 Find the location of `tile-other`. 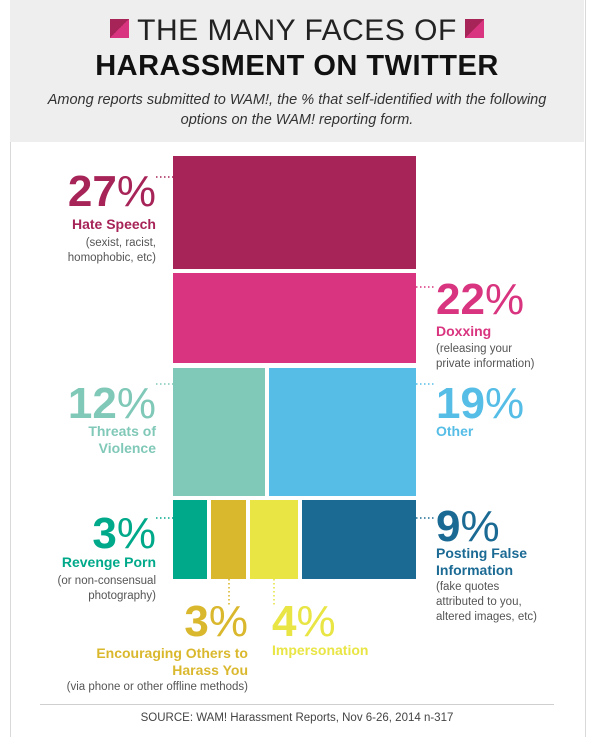

tile-other is located at coordinates (342, 432).